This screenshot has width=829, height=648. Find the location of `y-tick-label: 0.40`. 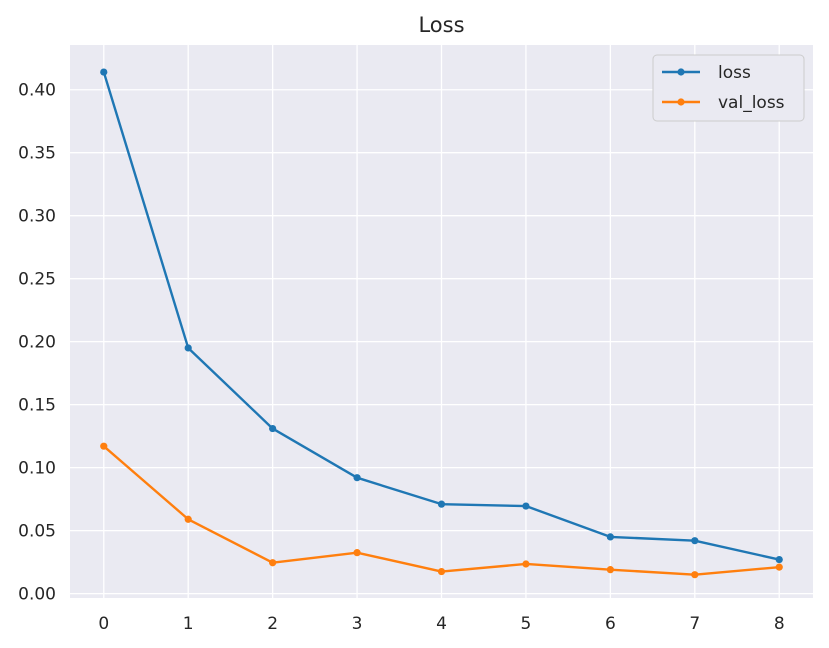

y-tick-label: 0.40 is located at coordinates (37, 91).